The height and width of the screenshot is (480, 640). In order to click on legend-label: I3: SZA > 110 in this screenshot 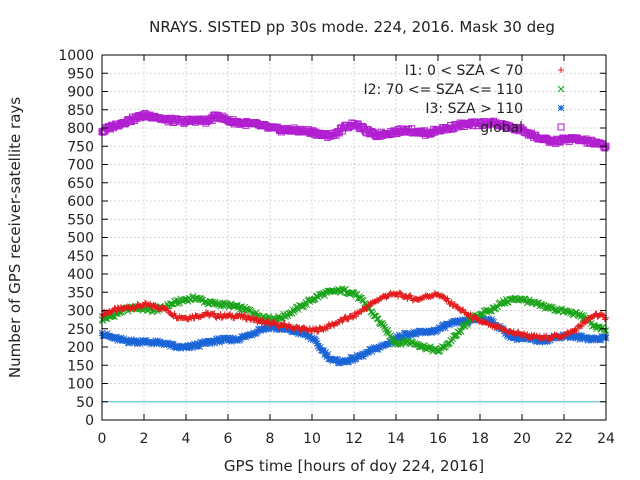, I will do `click(474, 109)`.